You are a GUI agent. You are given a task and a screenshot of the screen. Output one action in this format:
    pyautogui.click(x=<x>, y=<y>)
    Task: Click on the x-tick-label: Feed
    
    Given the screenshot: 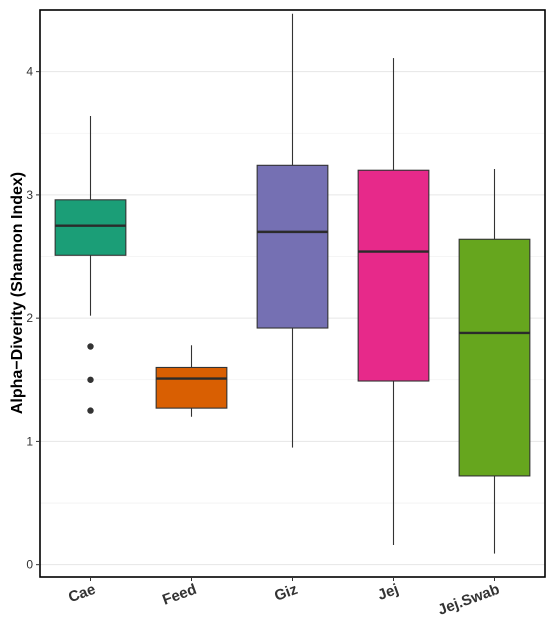 What is the action you would take?
    pyautogui.click(x=179, y=595)
    